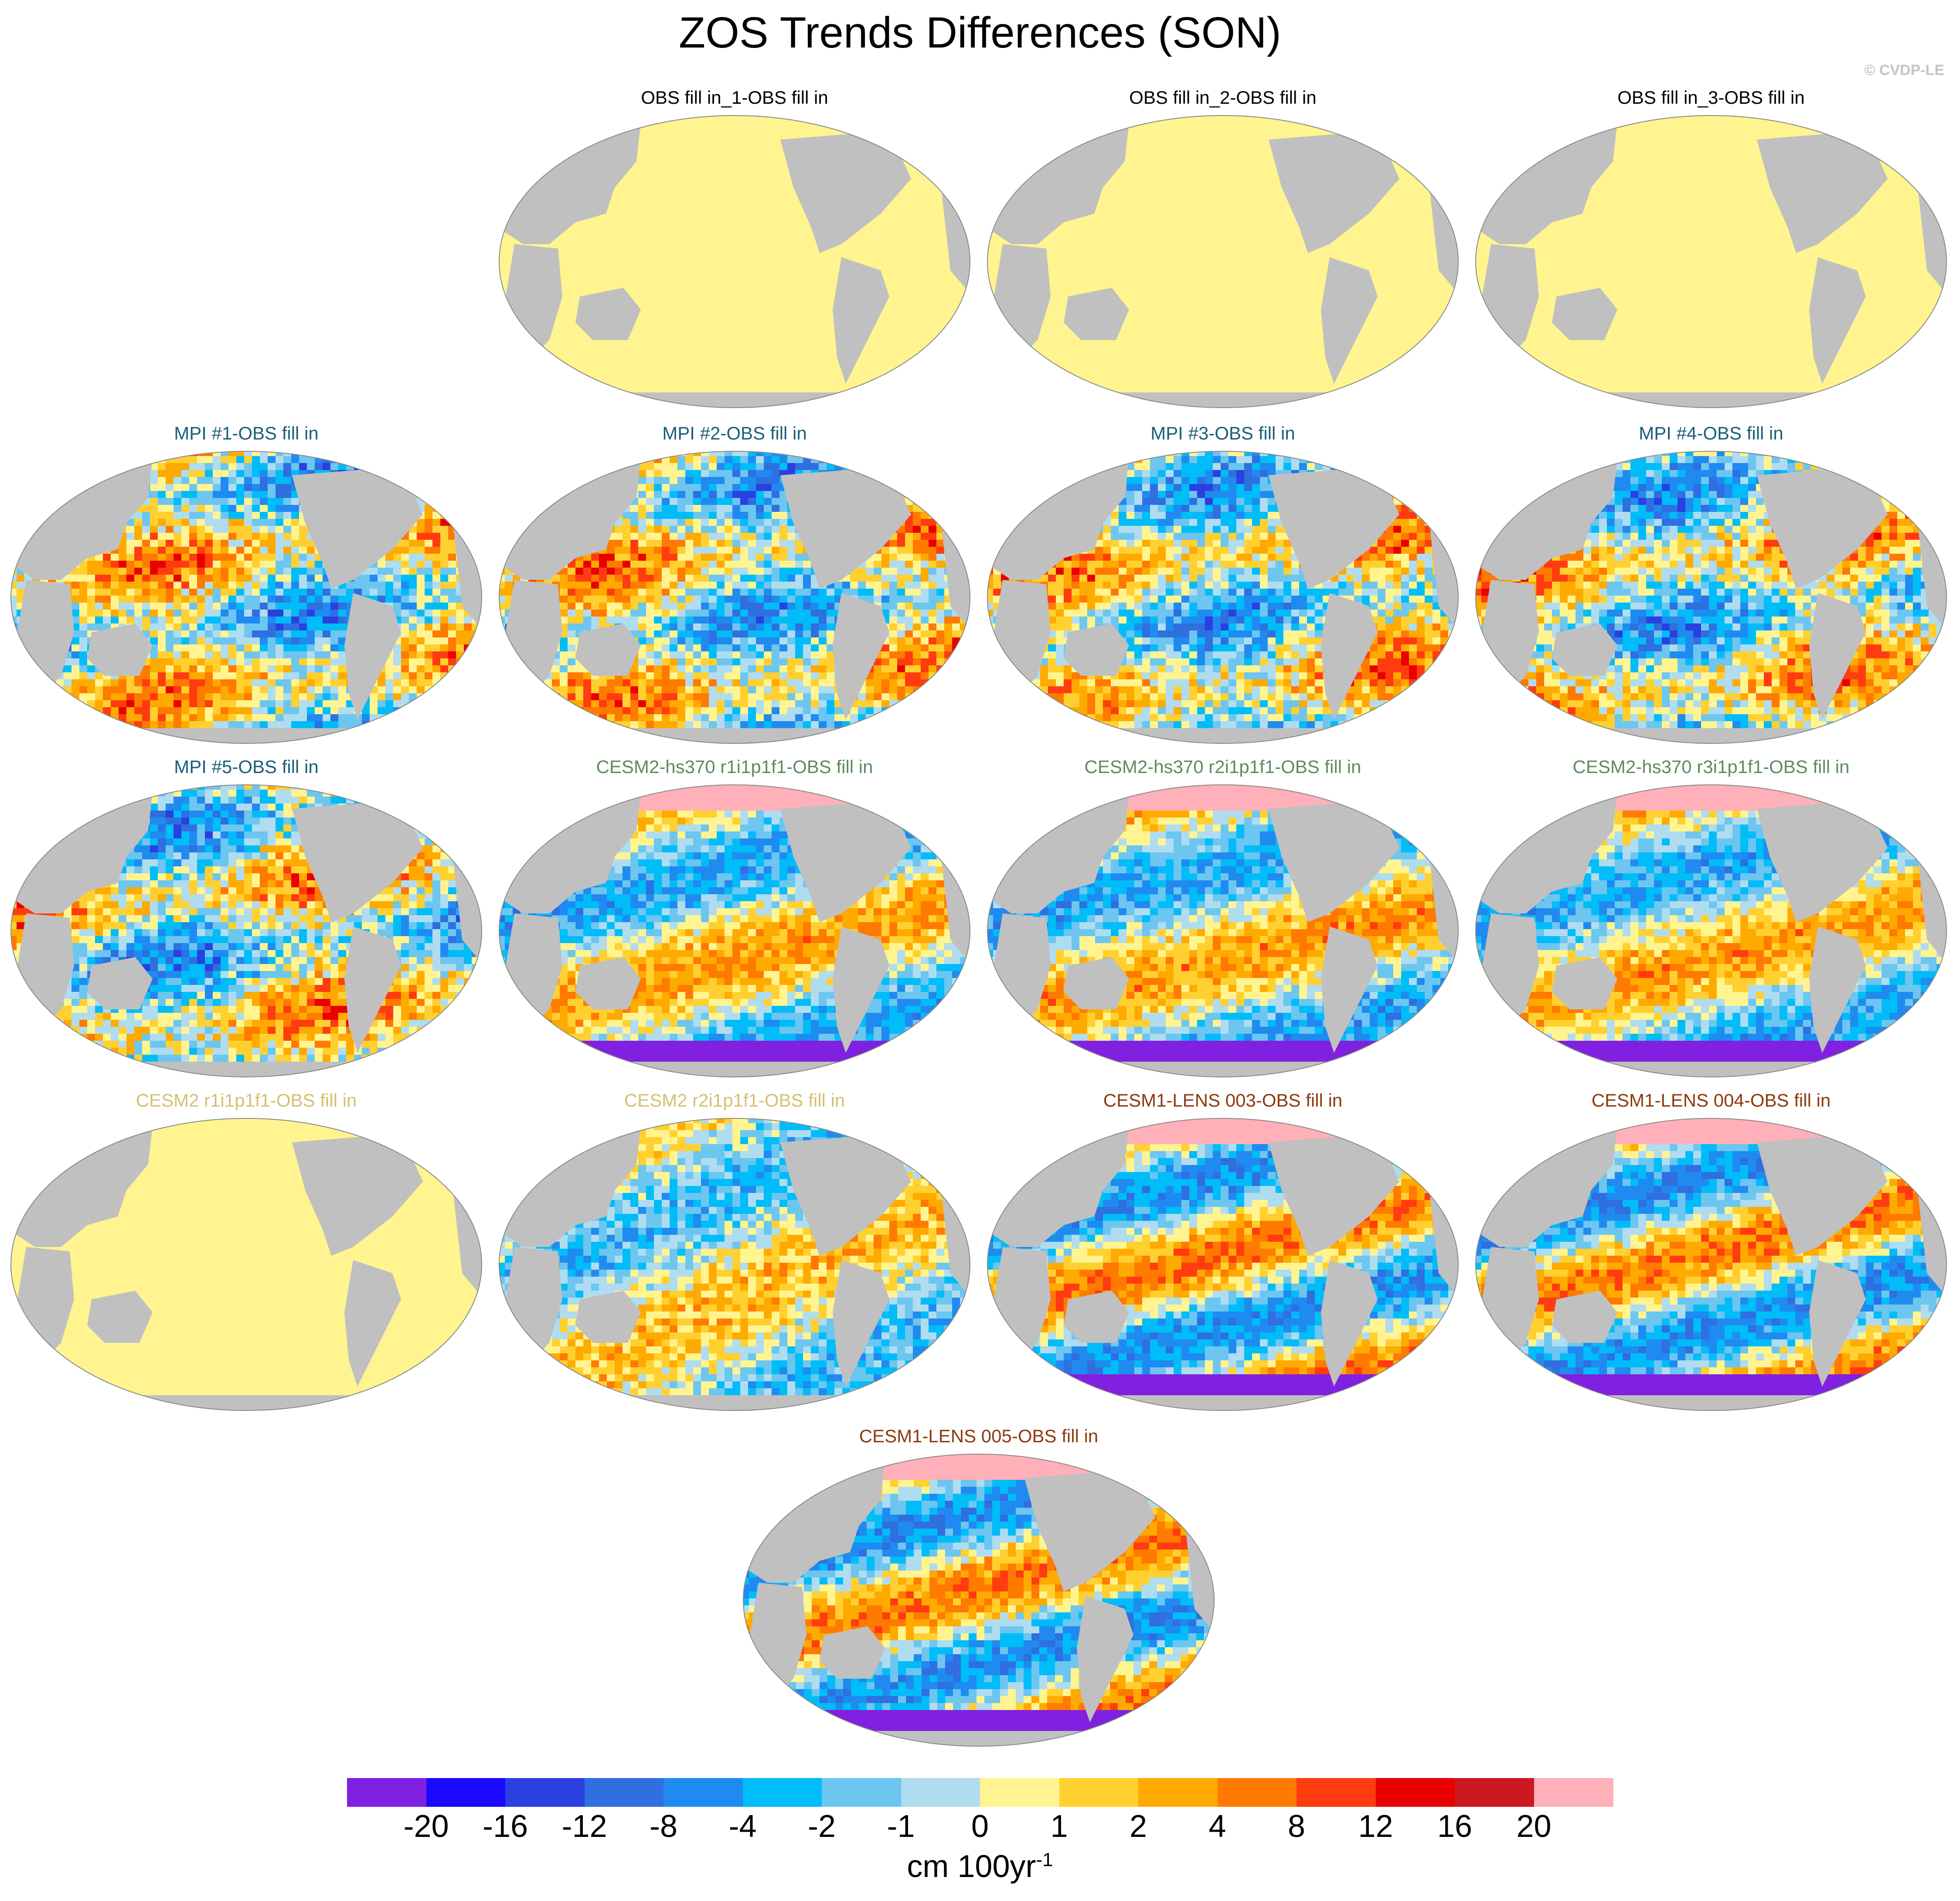 Image resolution: width=1960 pixels, height=1901 pixels. Describe the element at coordinates (1711, 97) in the screenshot. I see `panel-title: OBS fill in_3-OBS fill in` at that location.